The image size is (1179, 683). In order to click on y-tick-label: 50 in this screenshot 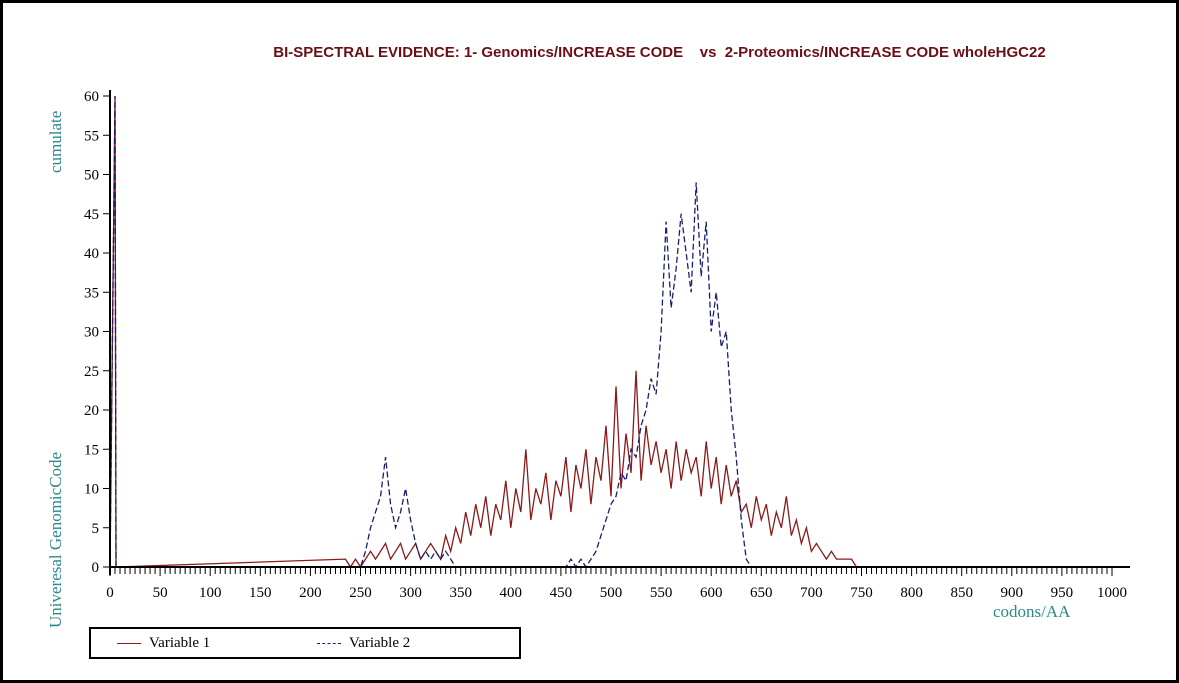, I will do `click(91, 176)`.